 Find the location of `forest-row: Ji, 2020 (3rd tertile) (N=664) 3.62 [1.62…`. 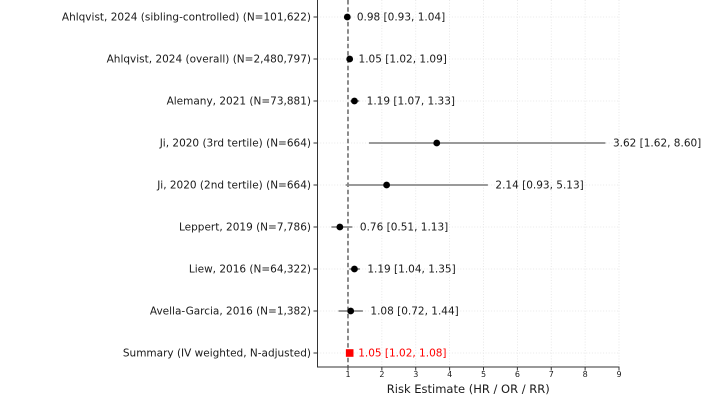

forest-row: Ji, 2020 (3rd tertile) (N=664) 3.62 [1.62… is located at coordinates (430, 144).